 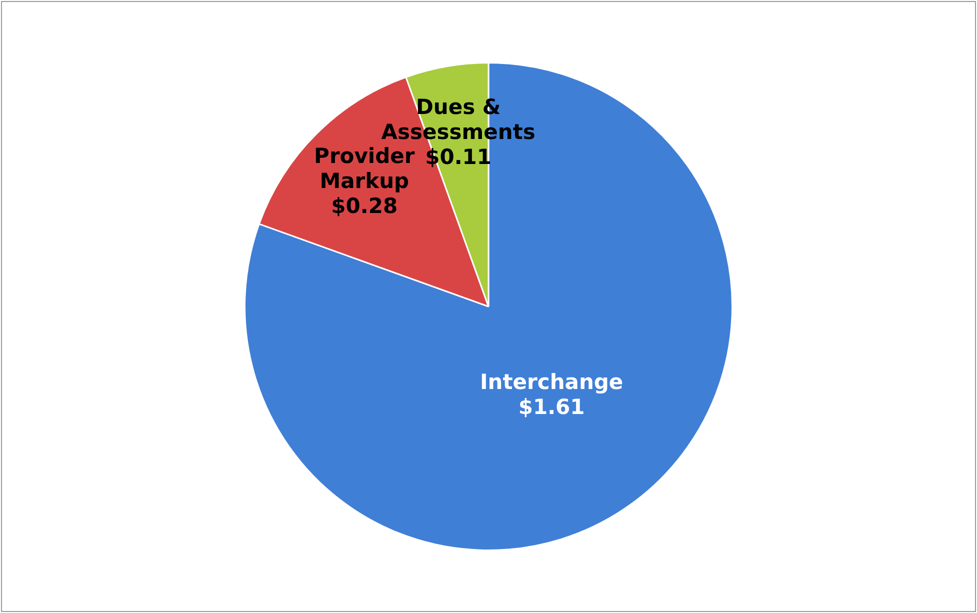 I want to click on data-label: $1.61, so click(x=551, y=407).